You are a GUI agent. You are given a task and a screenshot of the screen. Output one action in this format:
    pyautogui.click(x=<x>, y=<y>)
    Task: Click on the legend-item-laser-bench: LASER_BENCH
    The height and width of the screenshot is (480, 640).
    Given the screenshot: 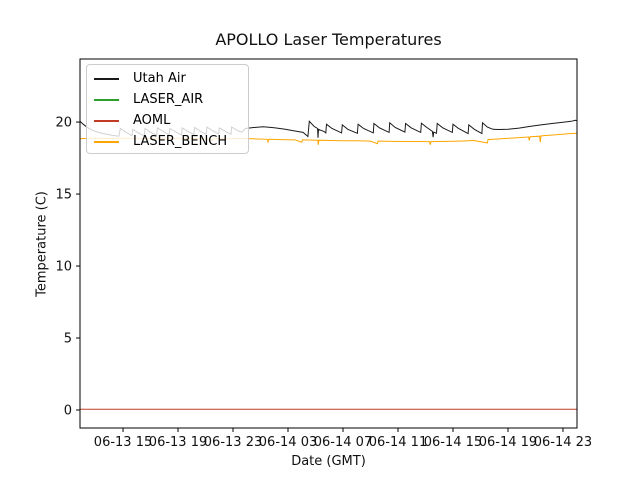 What is the action you would take?
    pyautogui.click(x=171, y=141)
    